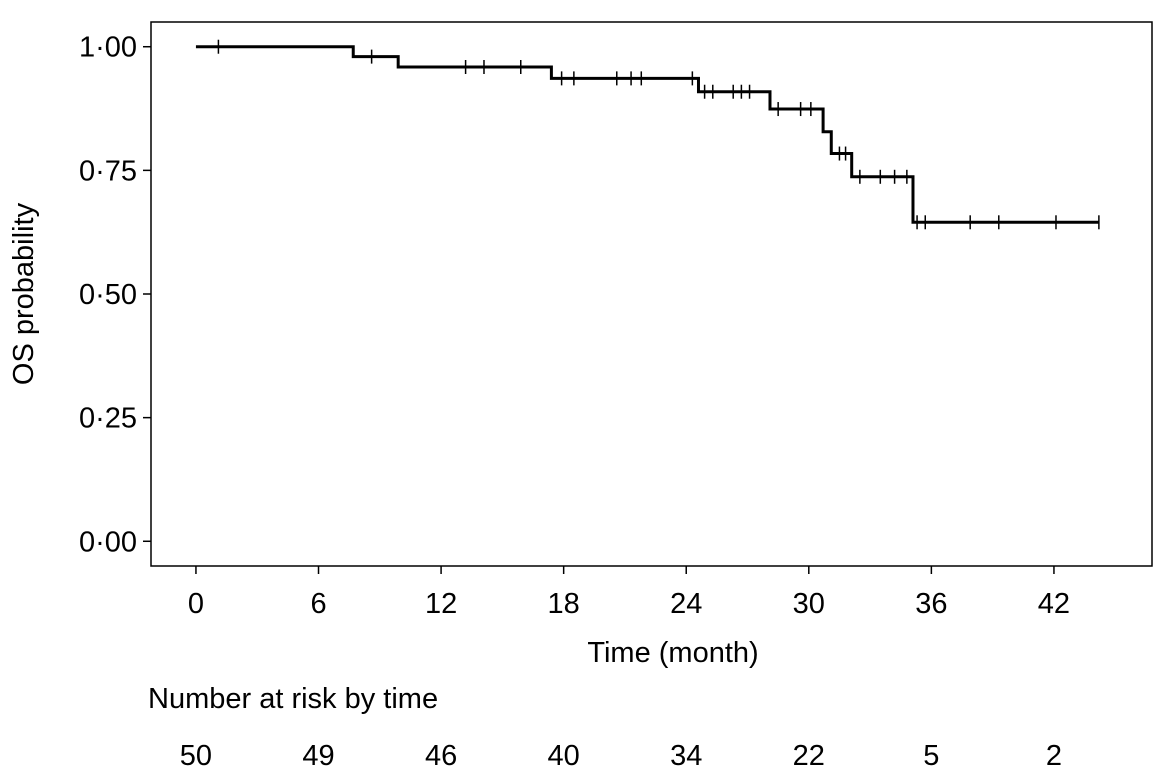  Describe the element at coordinates (564, 756) in the screenshot. I see `risk-count: 40` at that location.